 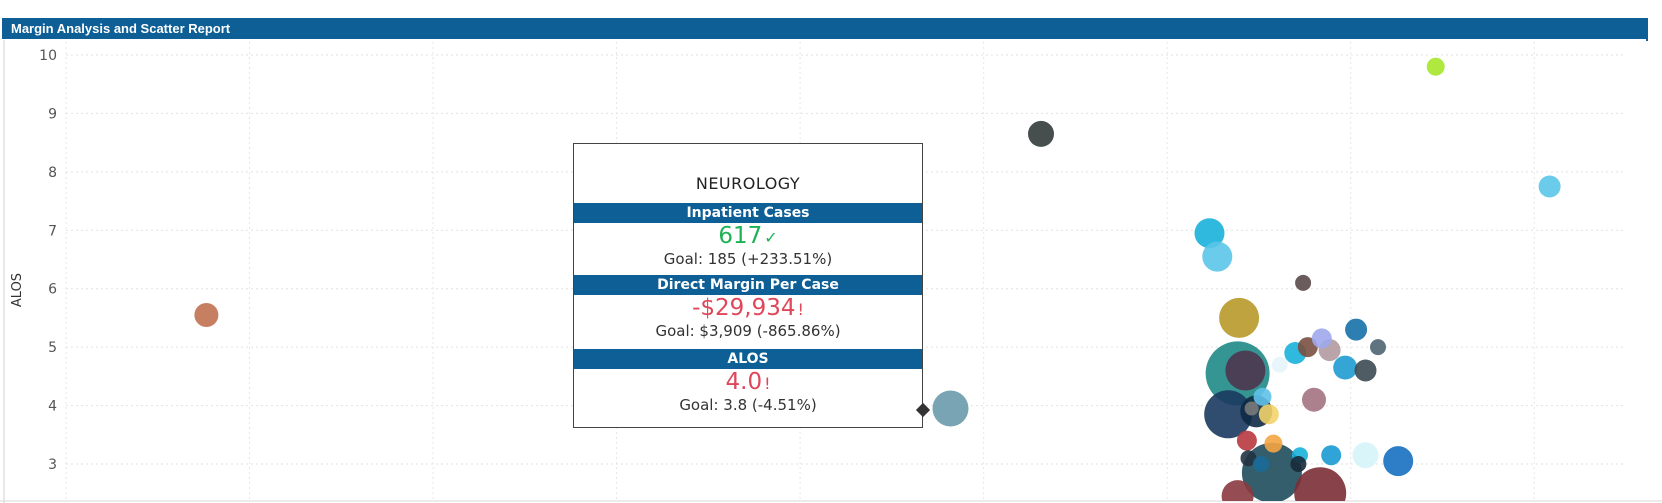 I want to click on tooltip-value-direct-margin: -$29,934!, so click(x=748, y=308).